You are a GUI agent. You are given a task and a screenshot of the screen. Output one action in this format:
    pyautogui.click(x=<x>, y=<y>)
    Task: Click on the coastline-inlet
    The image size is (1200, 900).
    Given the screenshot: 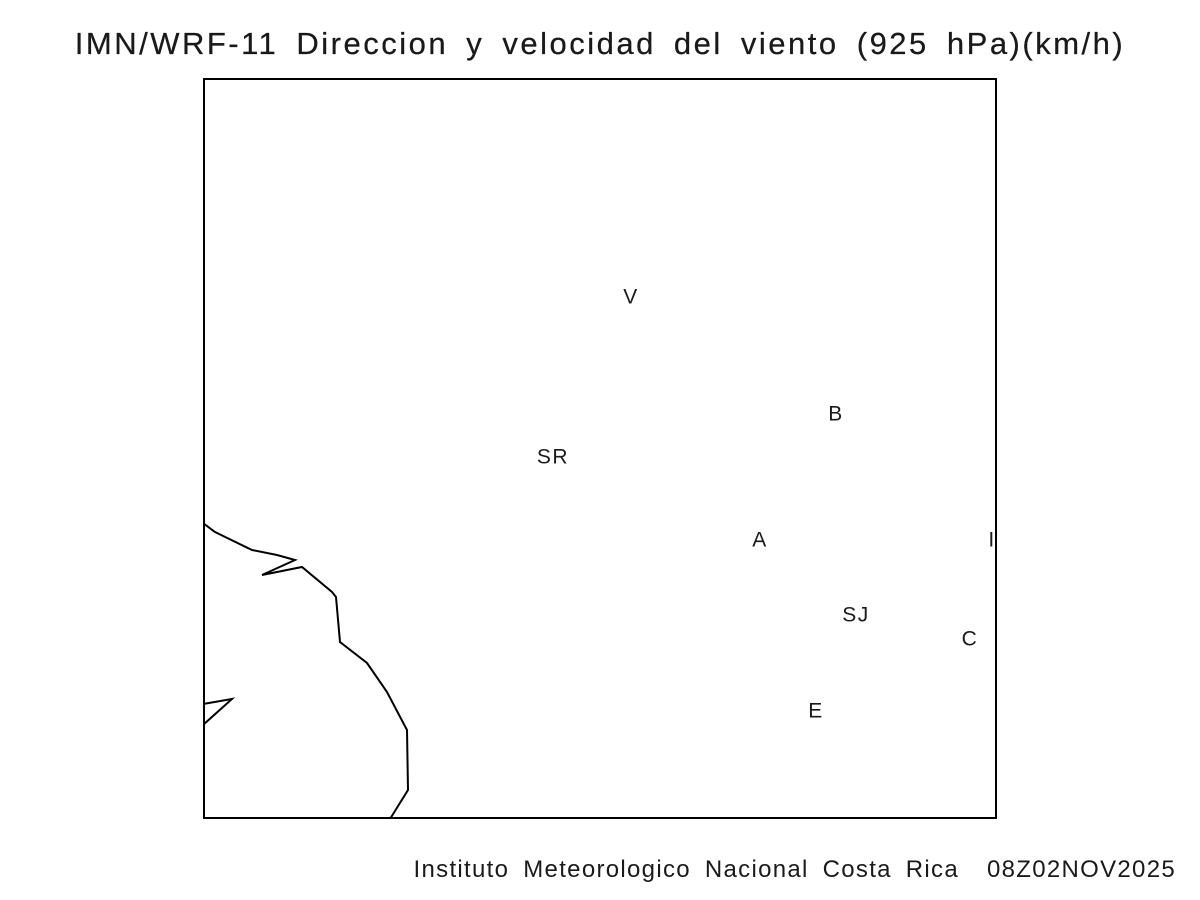 What is the action you would take?
    pyautogui.click(x=219, y=711)
    